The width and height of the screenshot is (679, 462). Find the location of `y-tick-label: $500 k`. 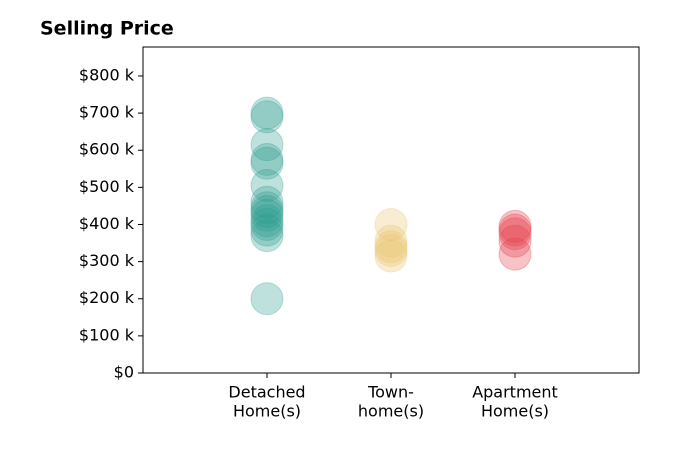

y-tick-label: $500 k is located at coordinates (107, 186).